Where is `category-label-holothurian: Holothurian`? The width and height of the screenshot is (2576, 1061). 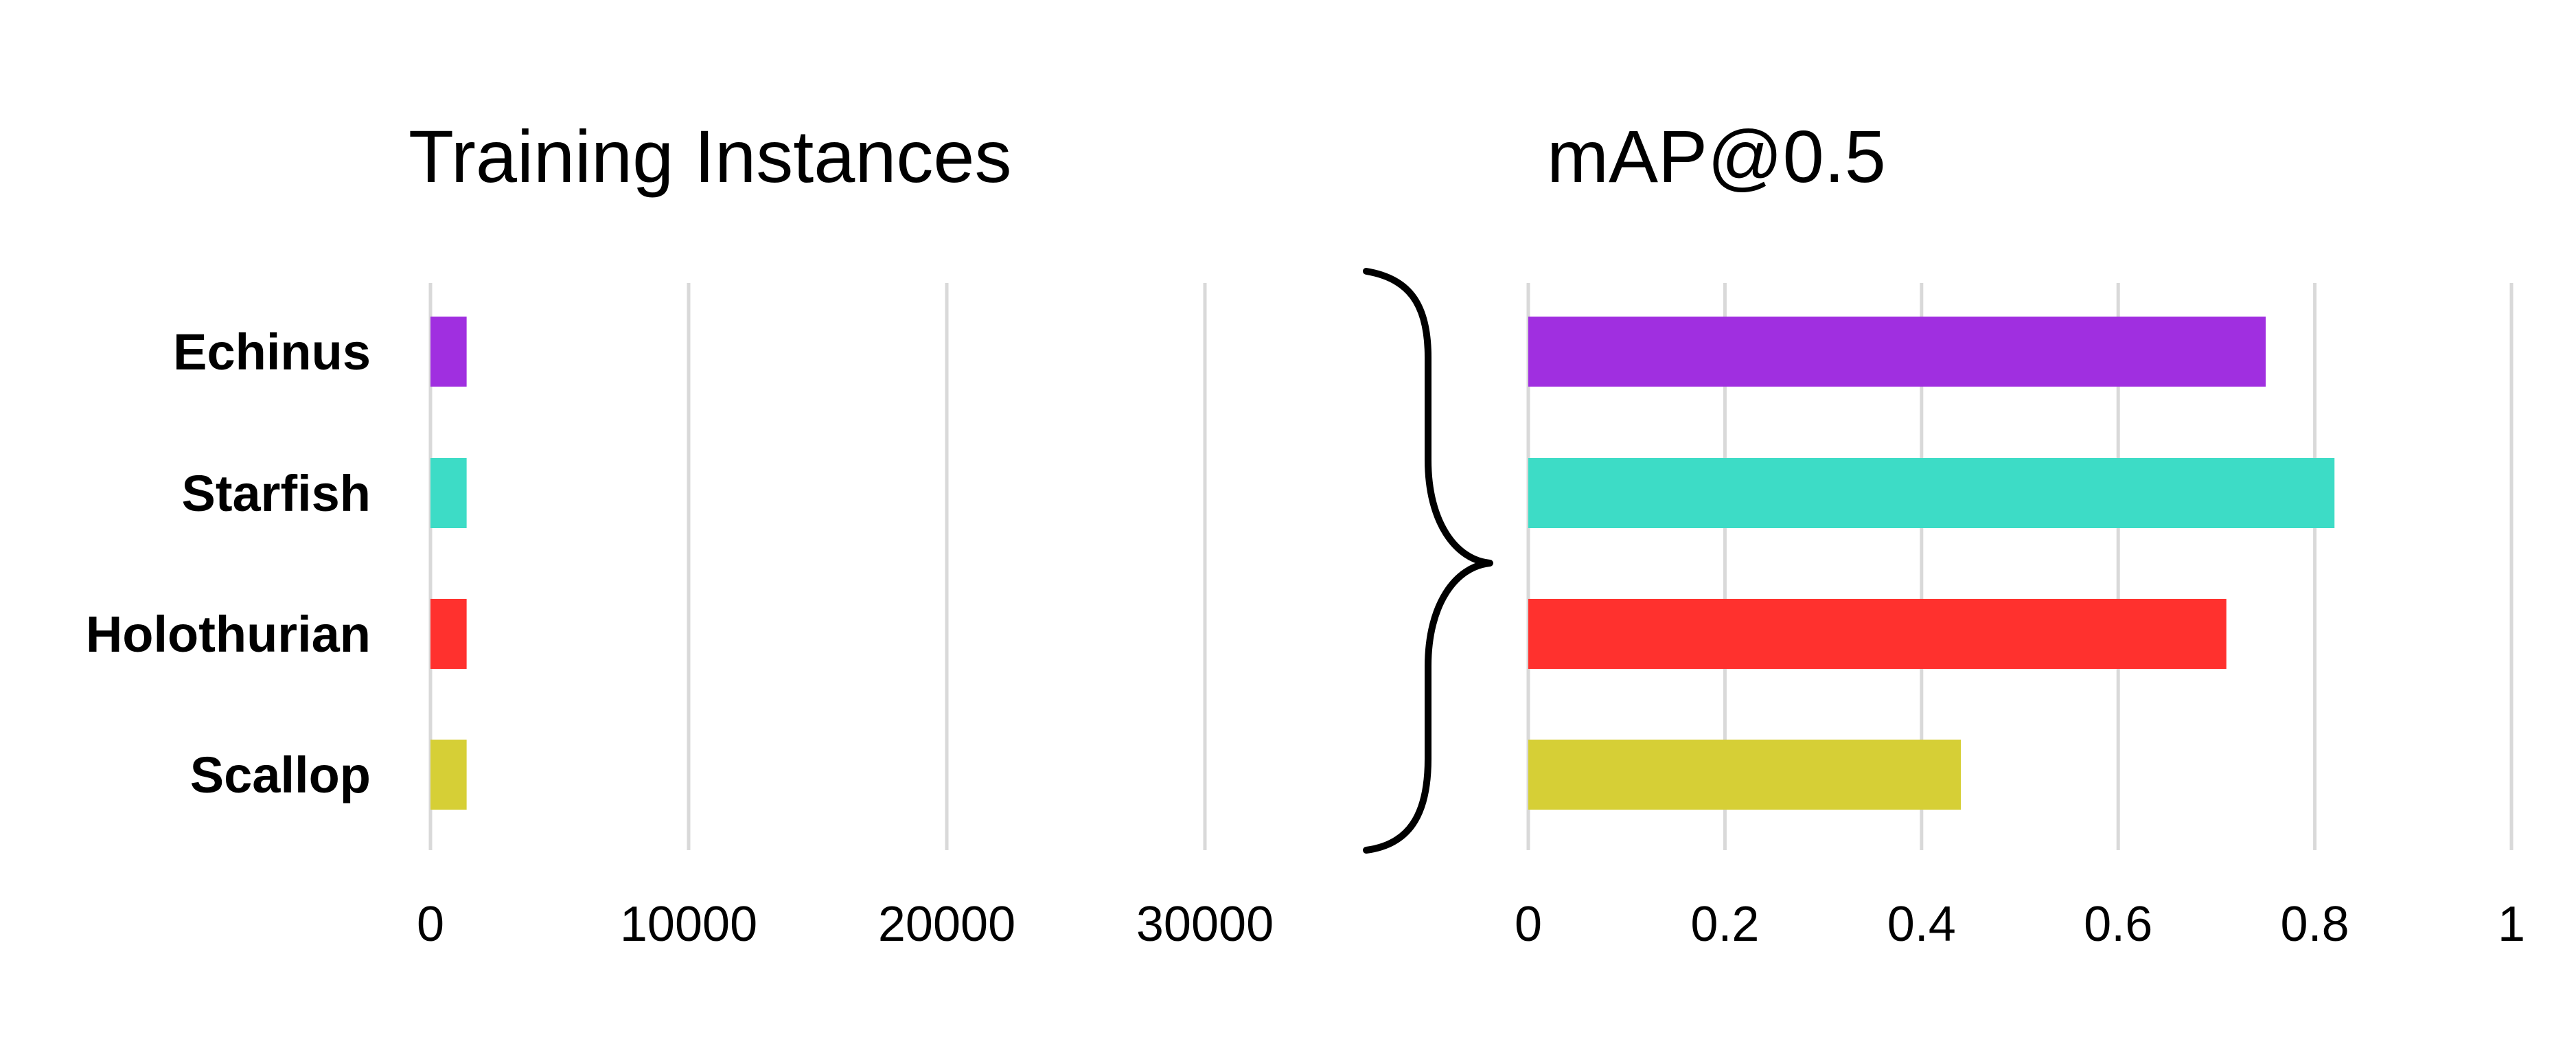 category-label-holothurian: Holothurian is located at coordinates (228, 634).